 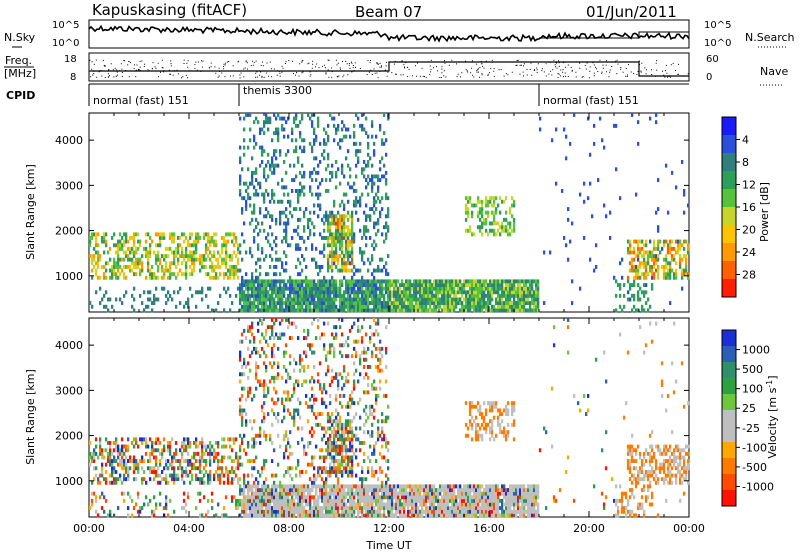 What do you see at coordinates (631, 12) in the screenshot?
I see `date-title: 01/Jun/2011` at bounding box center [631, 12].